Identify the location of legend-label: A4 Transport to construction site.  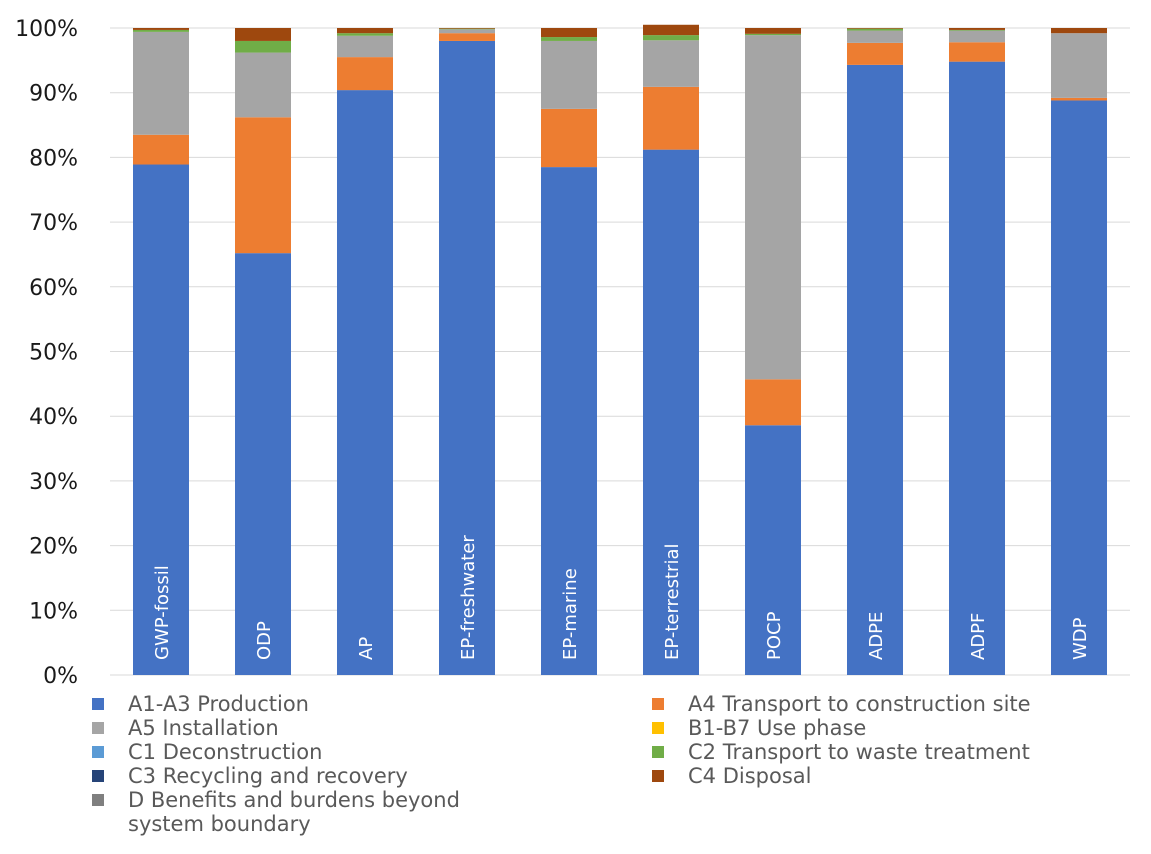
(859, 704).